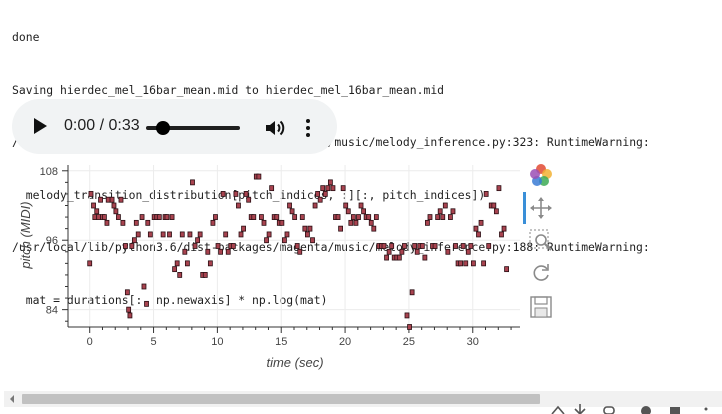 The height and width of the screenshot is (414, 722). I want to click on active-tool-indicator, so click(524, 208).